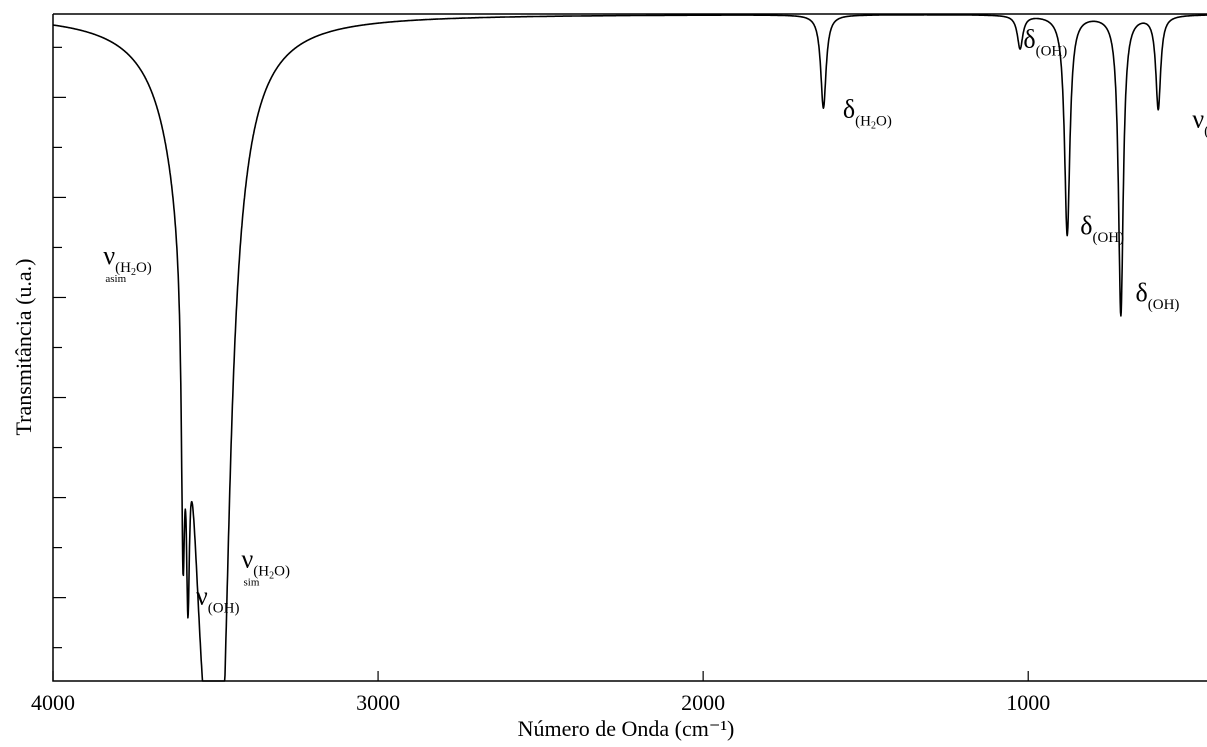 This screenshot has height=747, width=1207. What do you see at coordinates (23, 347) in the screenshot?
I see `y-axis-title: Transmitância (u.a.)` at bounding box center [23, 347].